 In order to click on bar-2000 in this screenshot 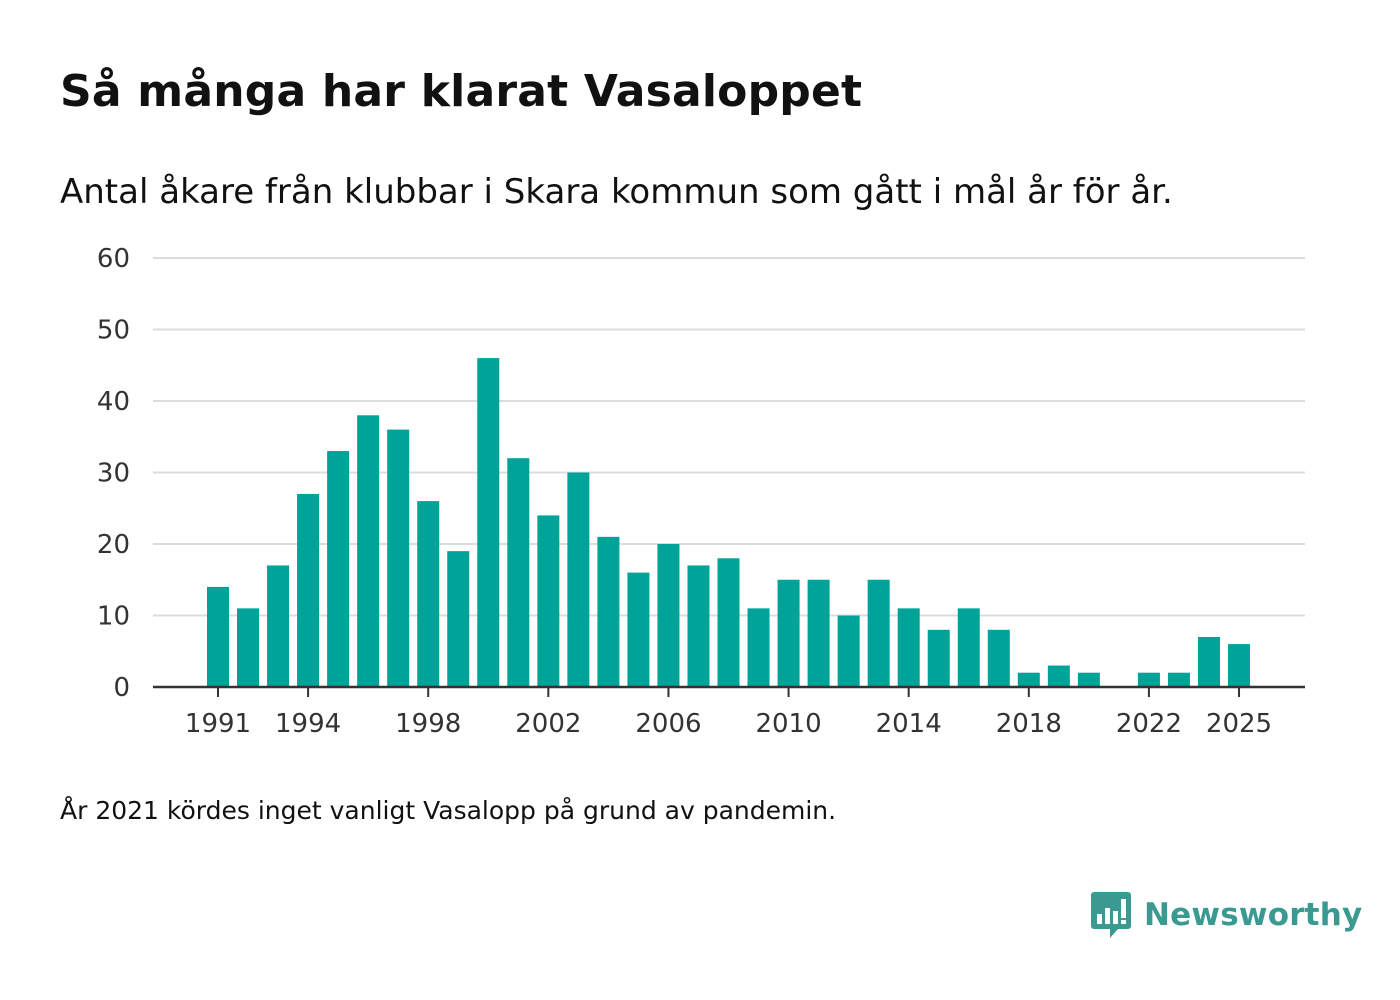, I will do `click(488, 522)`.